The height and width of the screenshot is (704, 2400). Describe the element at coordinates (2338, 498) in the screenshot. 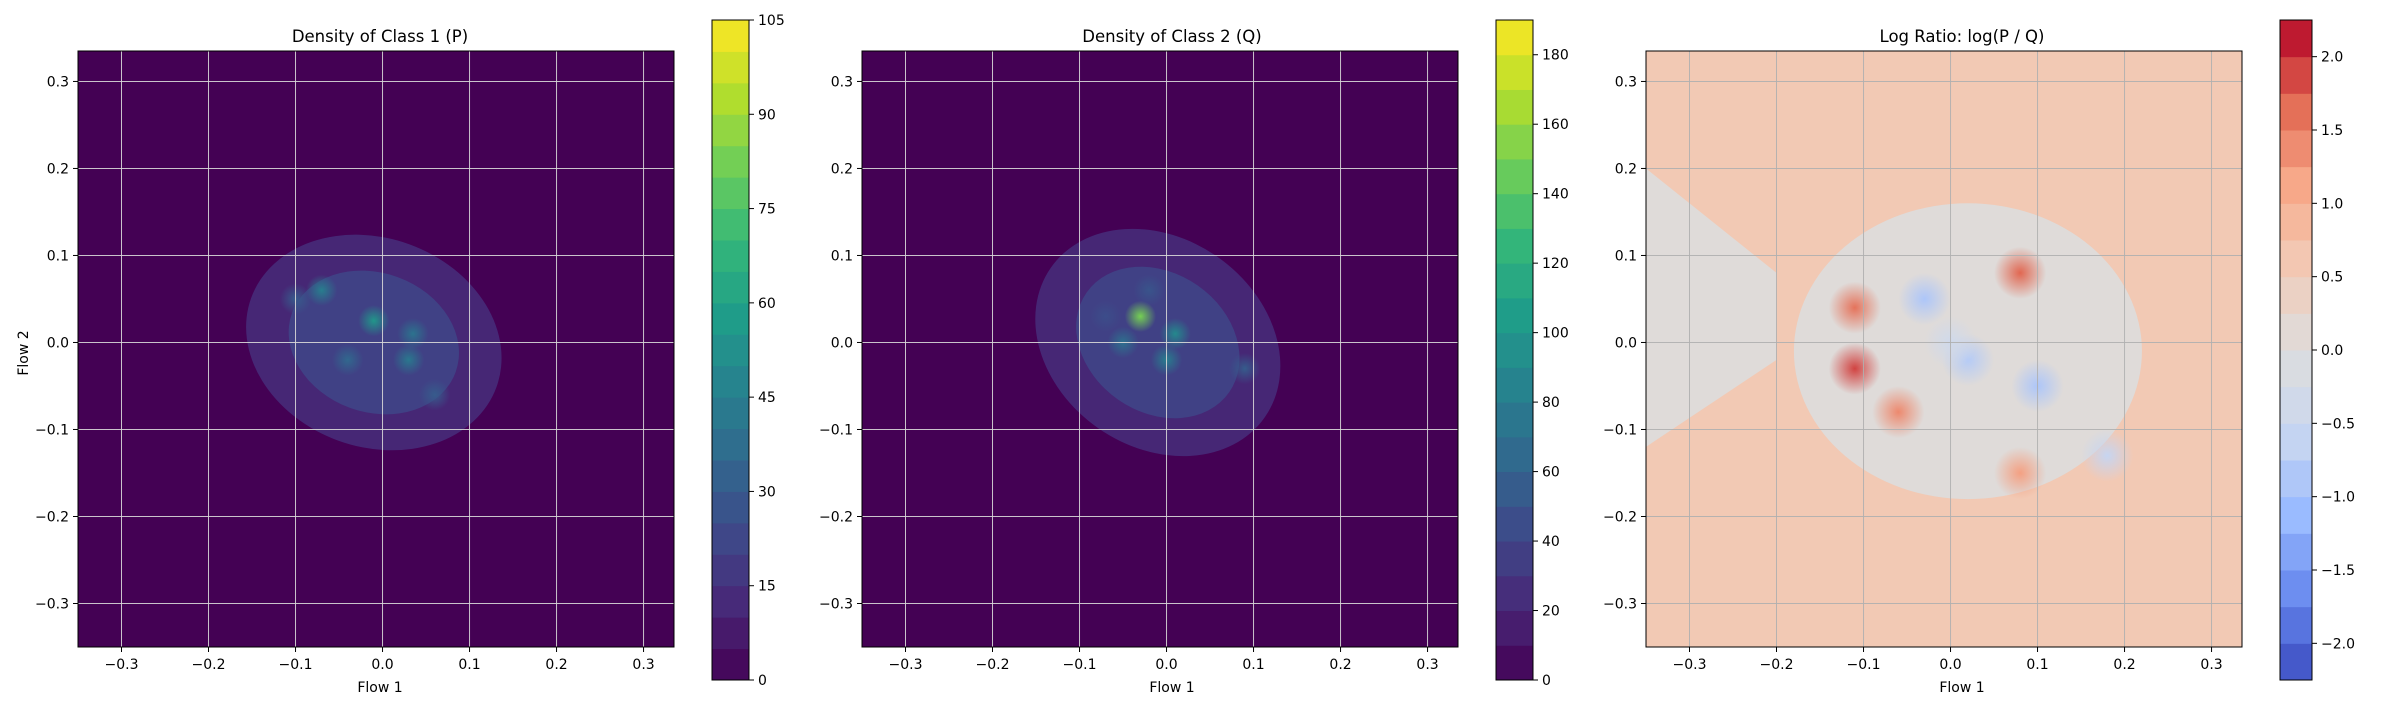

I see `colorbar-tick-label: −1.0` at that location.